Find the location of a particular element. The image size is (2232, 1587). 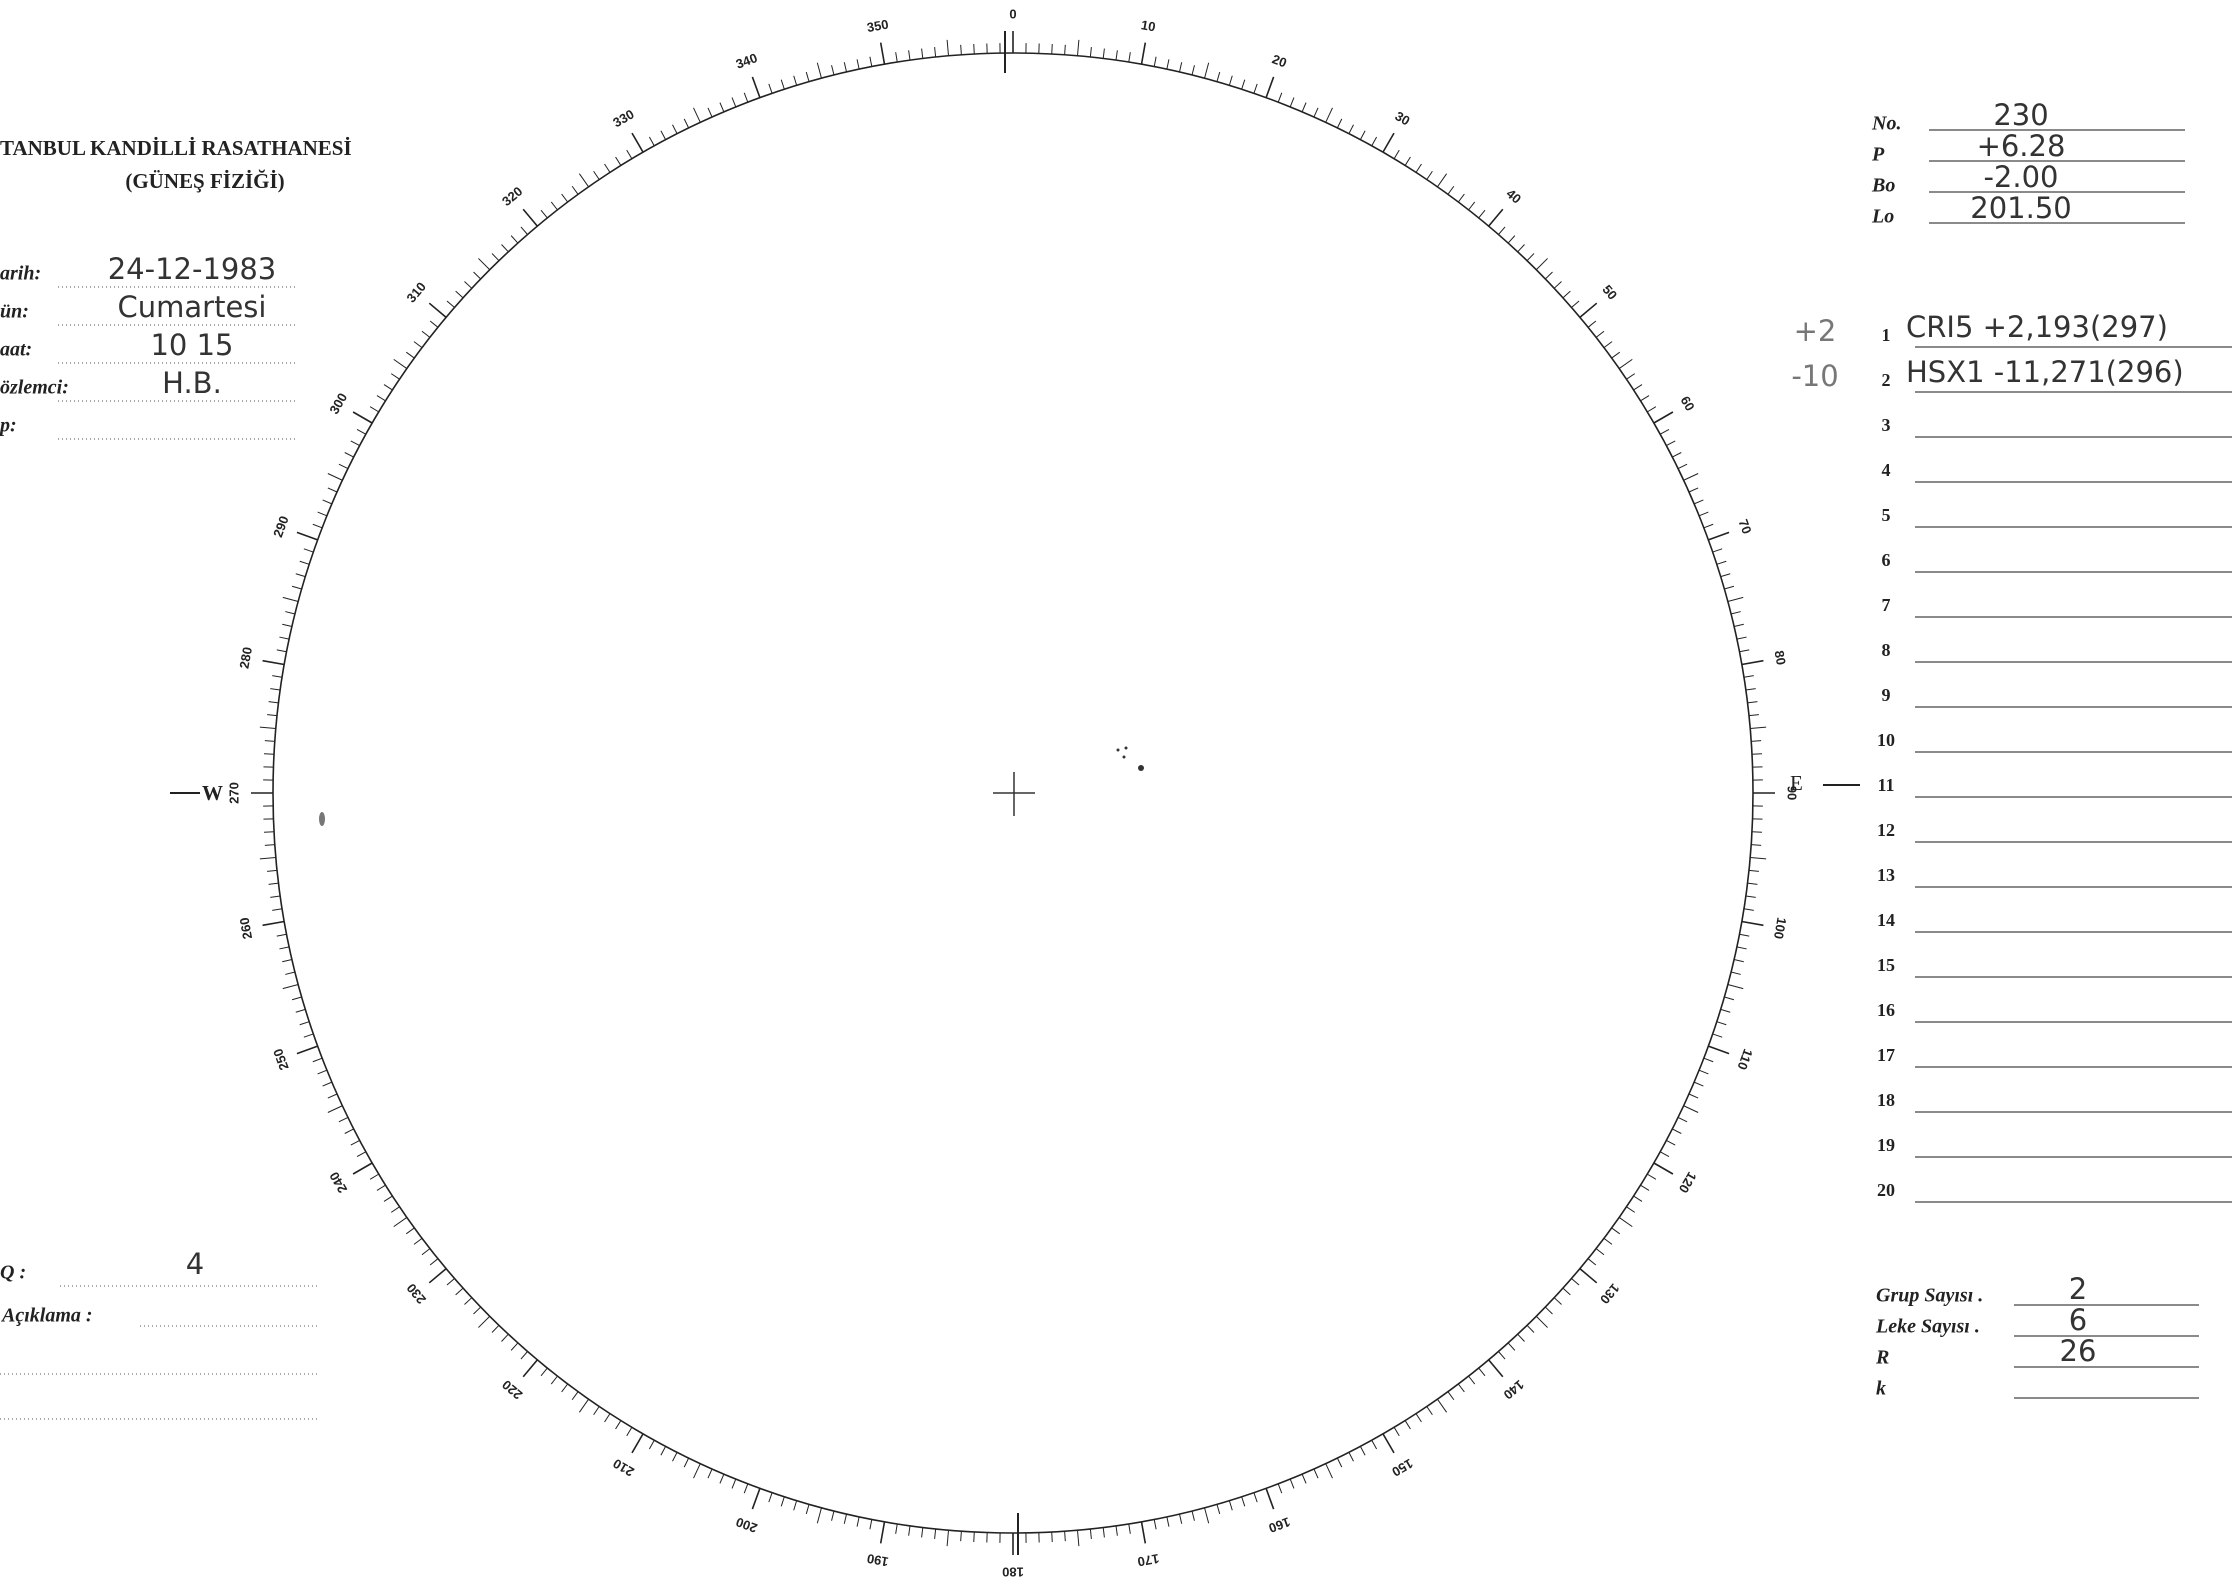

row-number: 15 is located at coordinates (1886, 965).